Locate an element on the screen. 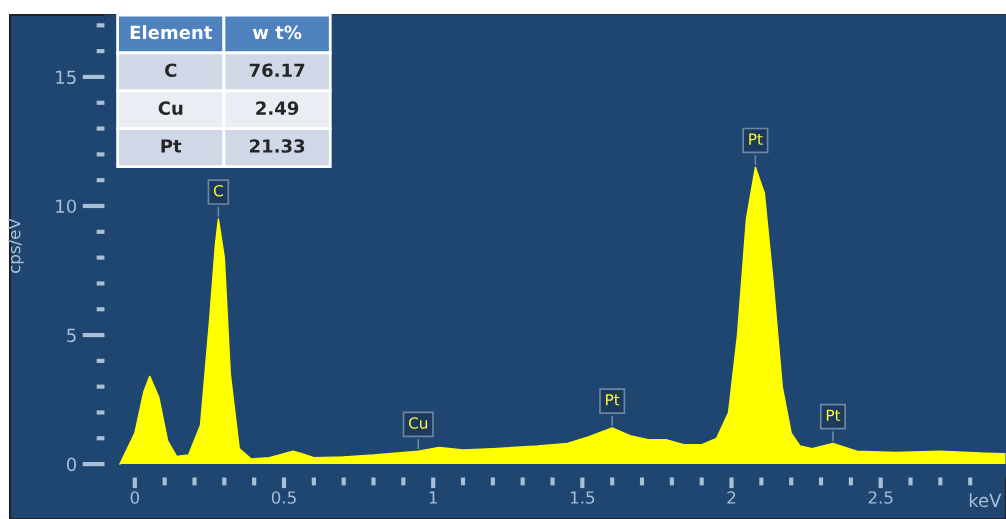 This screenshot has height=519, width=1006. annotation: w t% is located at coordinates (277, 32).